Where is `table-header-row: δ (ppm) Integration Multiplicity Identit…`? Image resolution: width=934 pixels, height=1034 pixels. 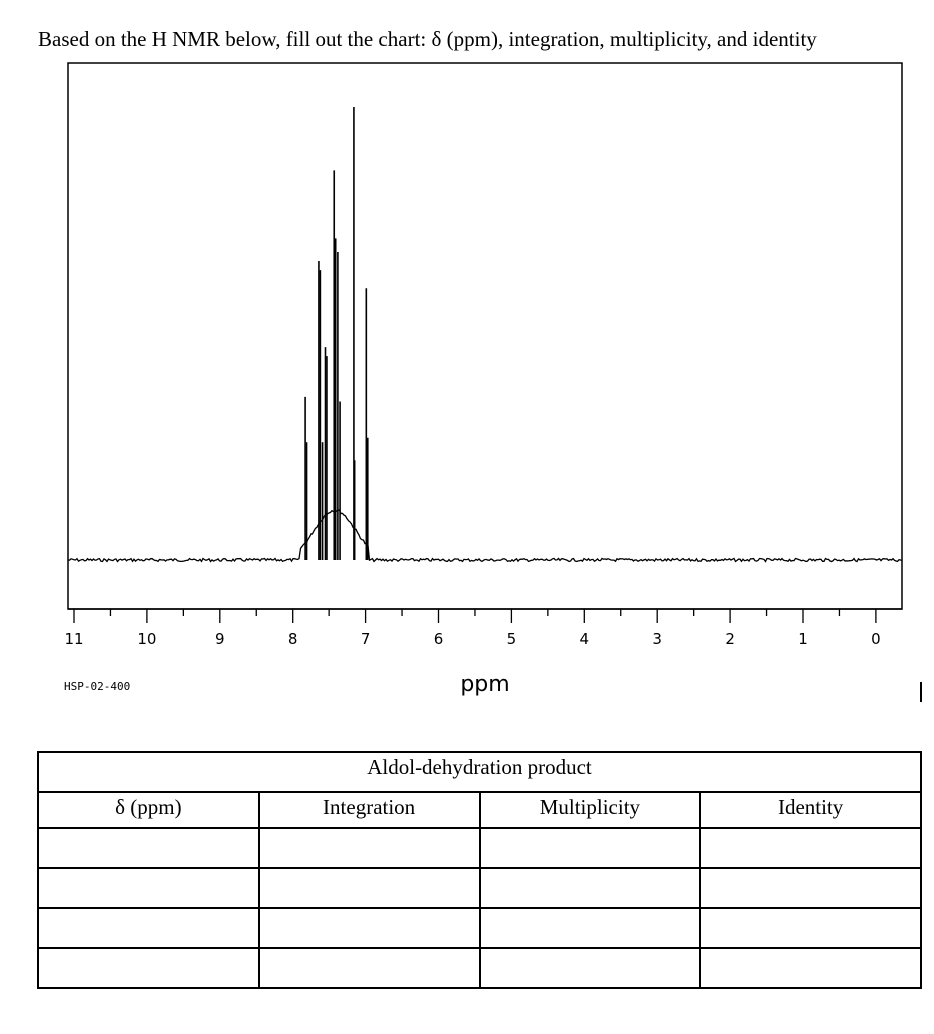 table-header-row: δ (ppm) Integration Multiplicity Identit… is located at coordinates (479, 810).